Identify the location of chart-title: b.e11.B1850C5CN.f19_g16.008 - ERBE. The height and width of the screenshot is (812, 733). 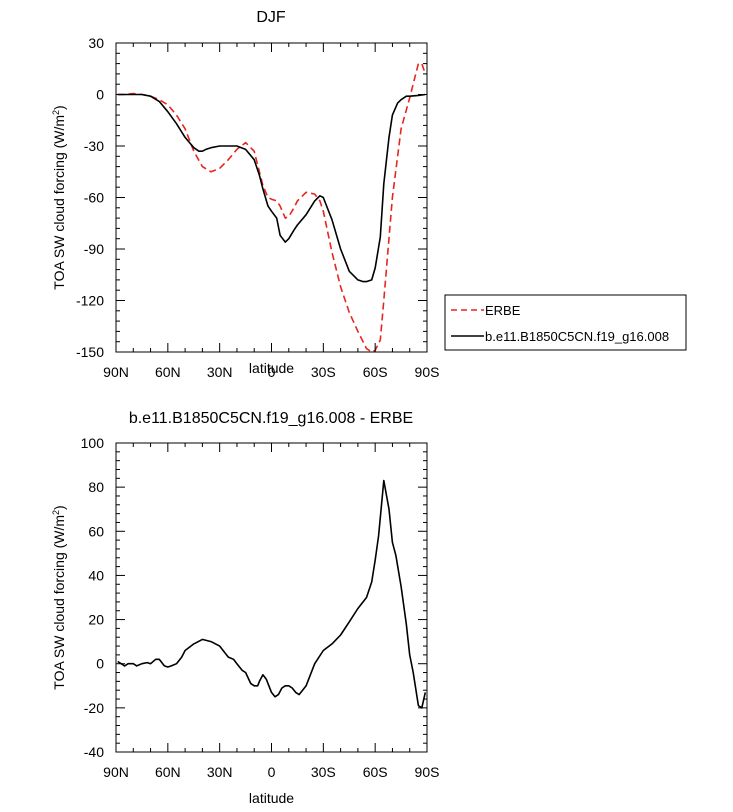
(271, 418).